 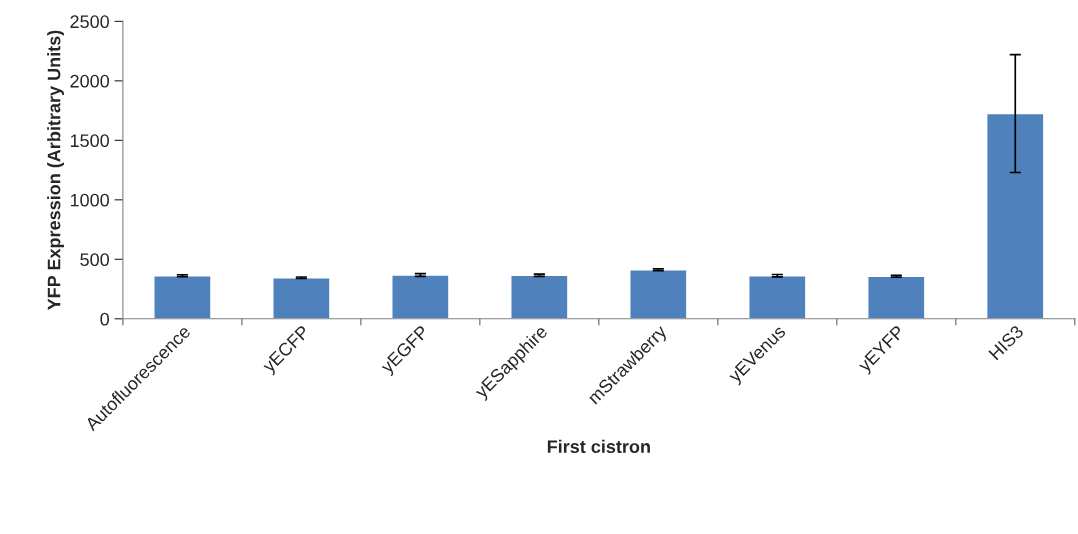 I want to click on y-axis-title: YFP Expression (Arbitrary Units), so click(x=55, y=170).